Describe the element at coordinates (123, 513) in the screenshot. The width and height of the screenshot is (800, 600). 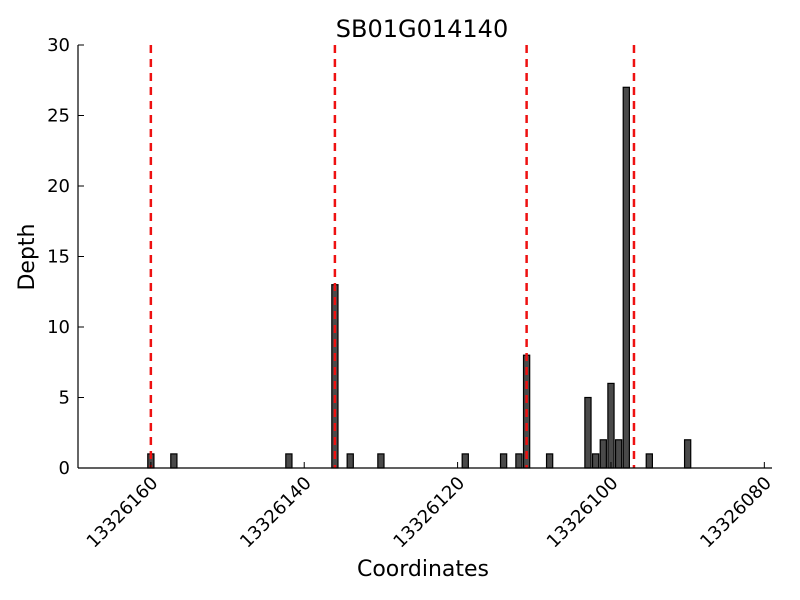
I see `x-tick-label-0: 13326160` at that location.